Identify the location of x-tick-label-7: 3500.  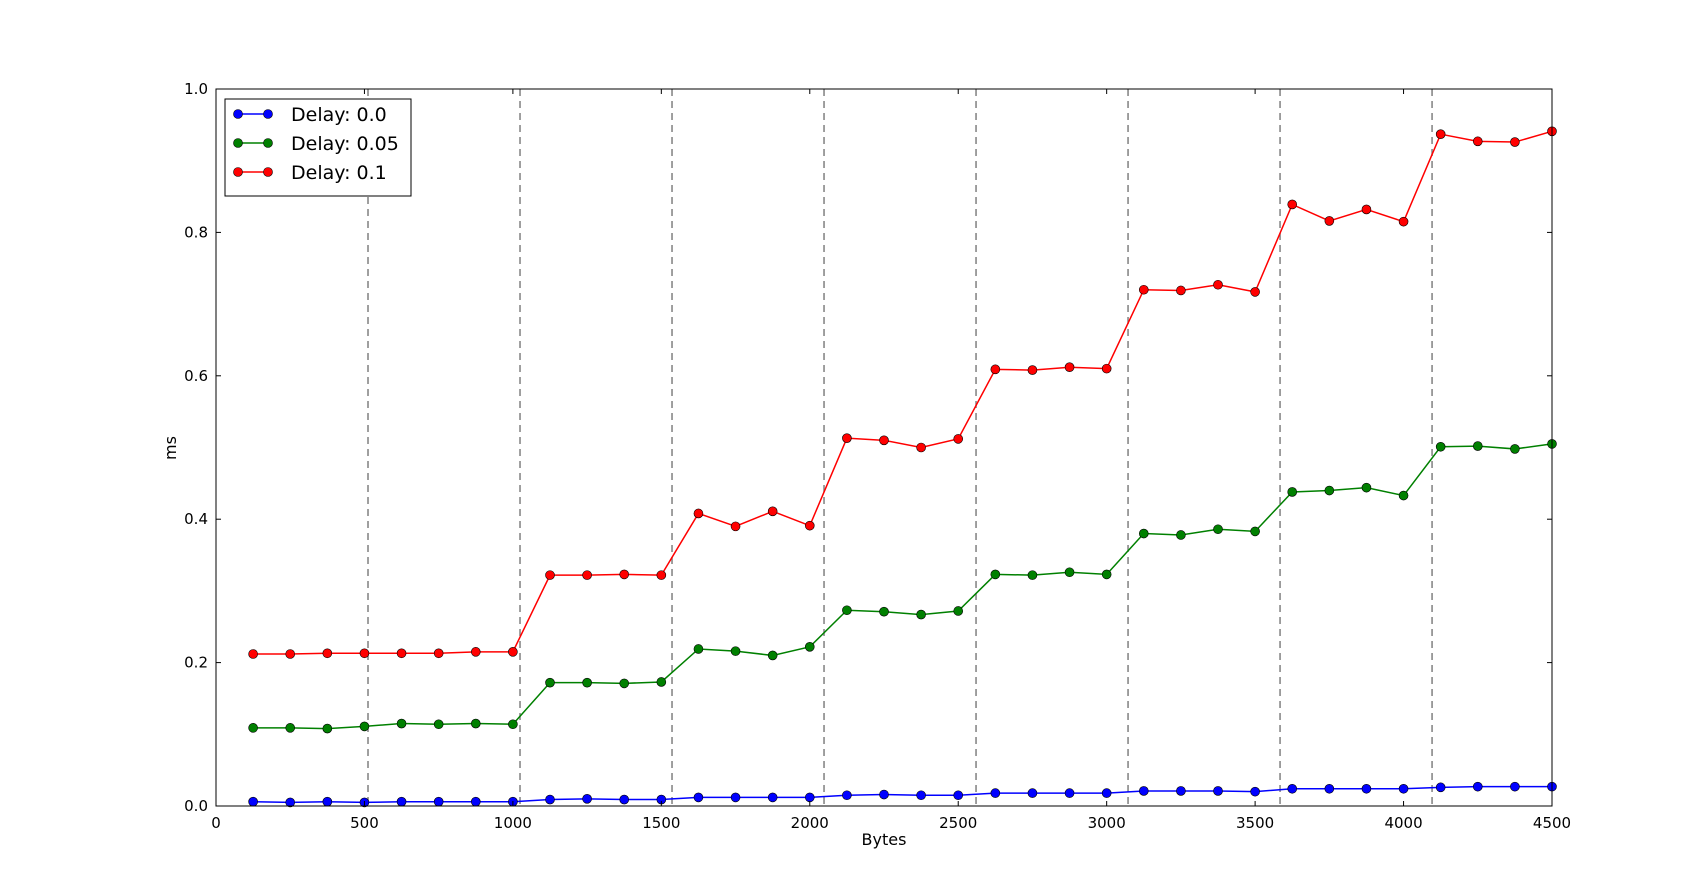
(1255, 823).